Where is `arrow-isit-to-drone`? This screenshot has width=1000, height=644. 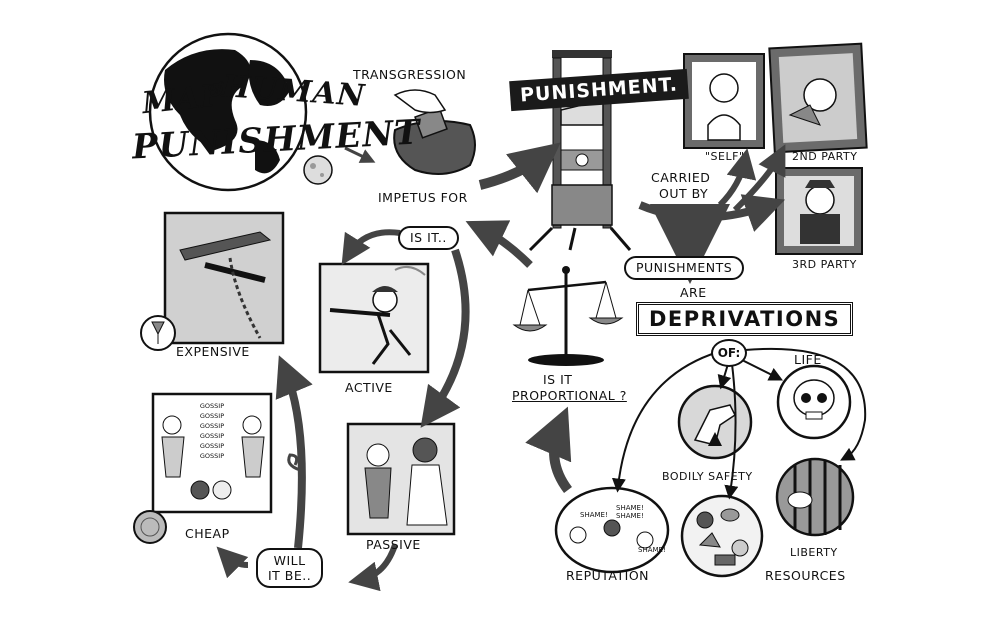 arrow-isit-to-drone is located at coordinates (371, 247).